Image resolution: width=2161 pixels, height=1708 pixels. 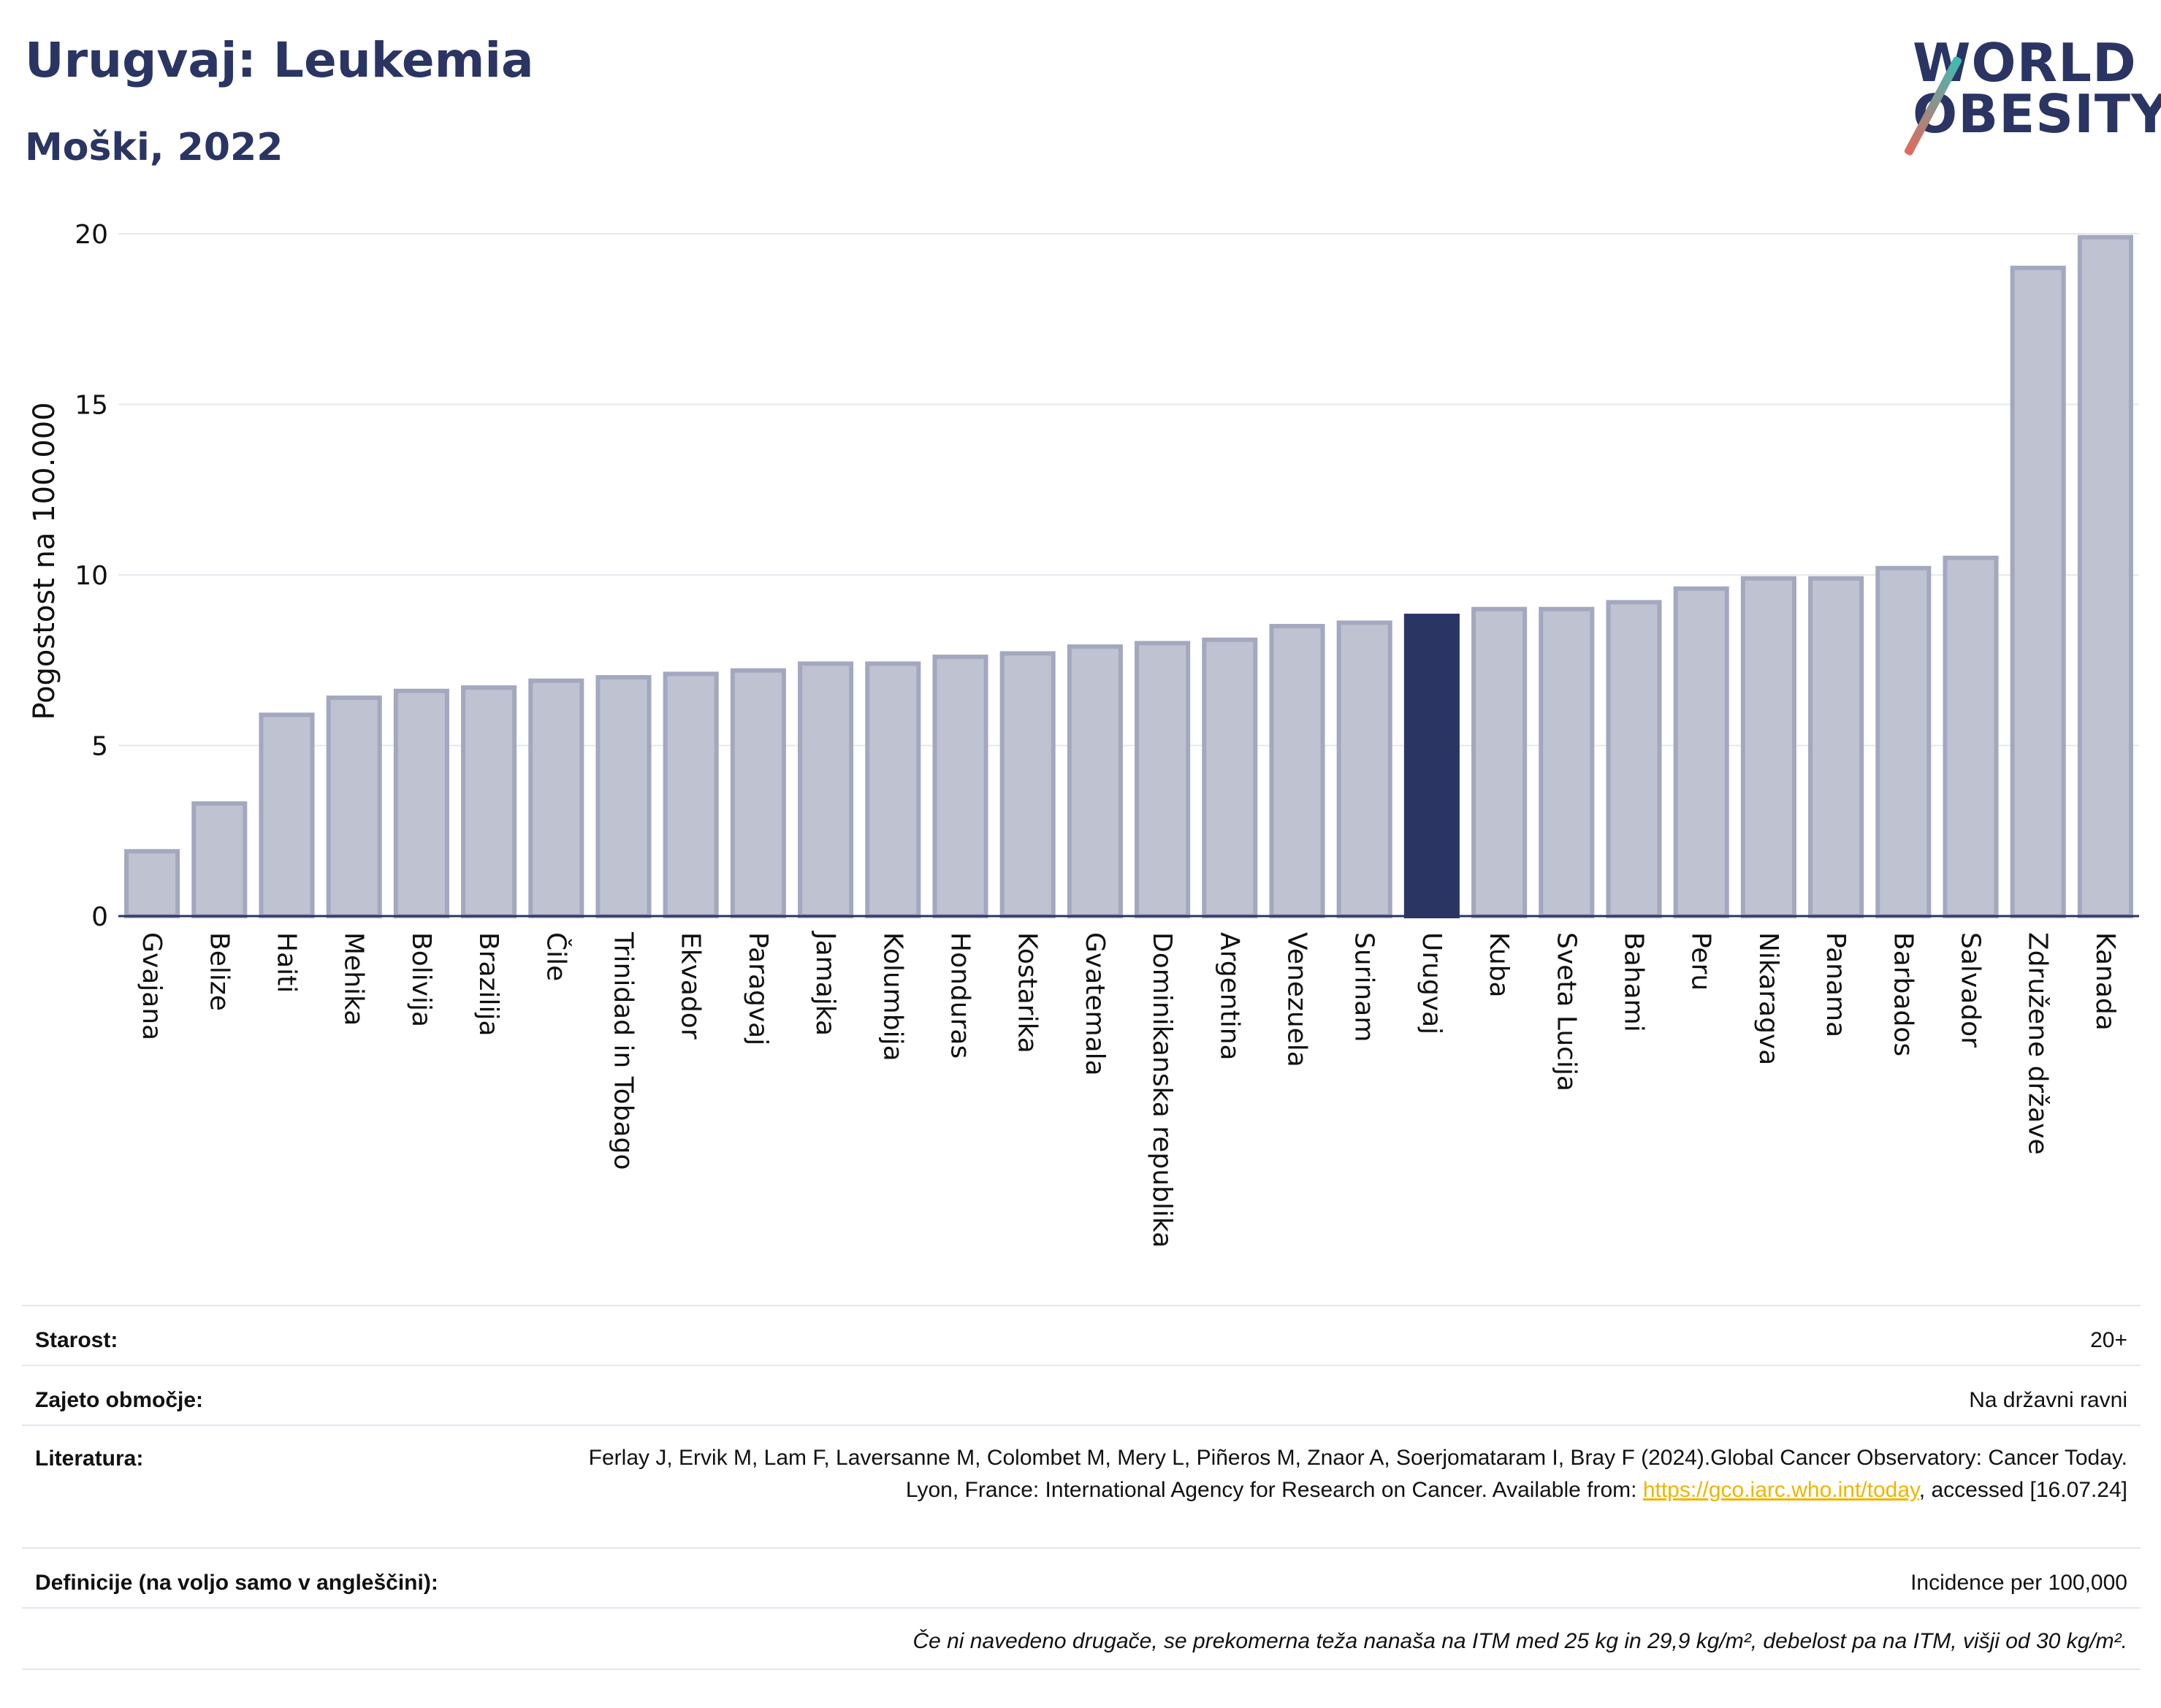 What do you see at coordinates (99, 917) in the screenshot?
I see `y-tick-label: 0` at bounding box center [99, 917].